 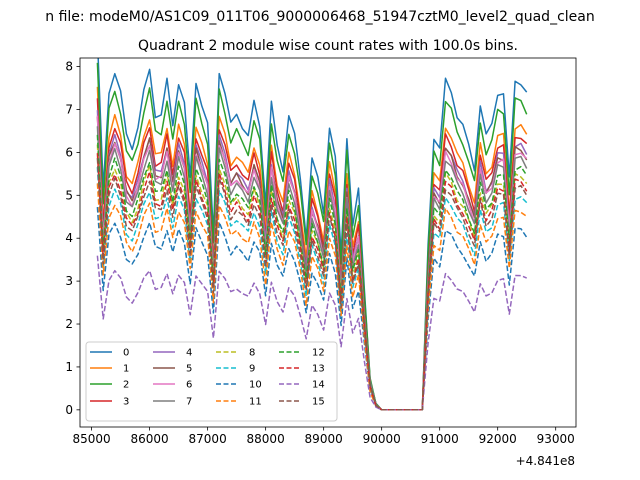 What do you see at coordinates (324, 439) in the screenshot?
I see `x-tick-label: 89000` at bounding box center [324, 439].